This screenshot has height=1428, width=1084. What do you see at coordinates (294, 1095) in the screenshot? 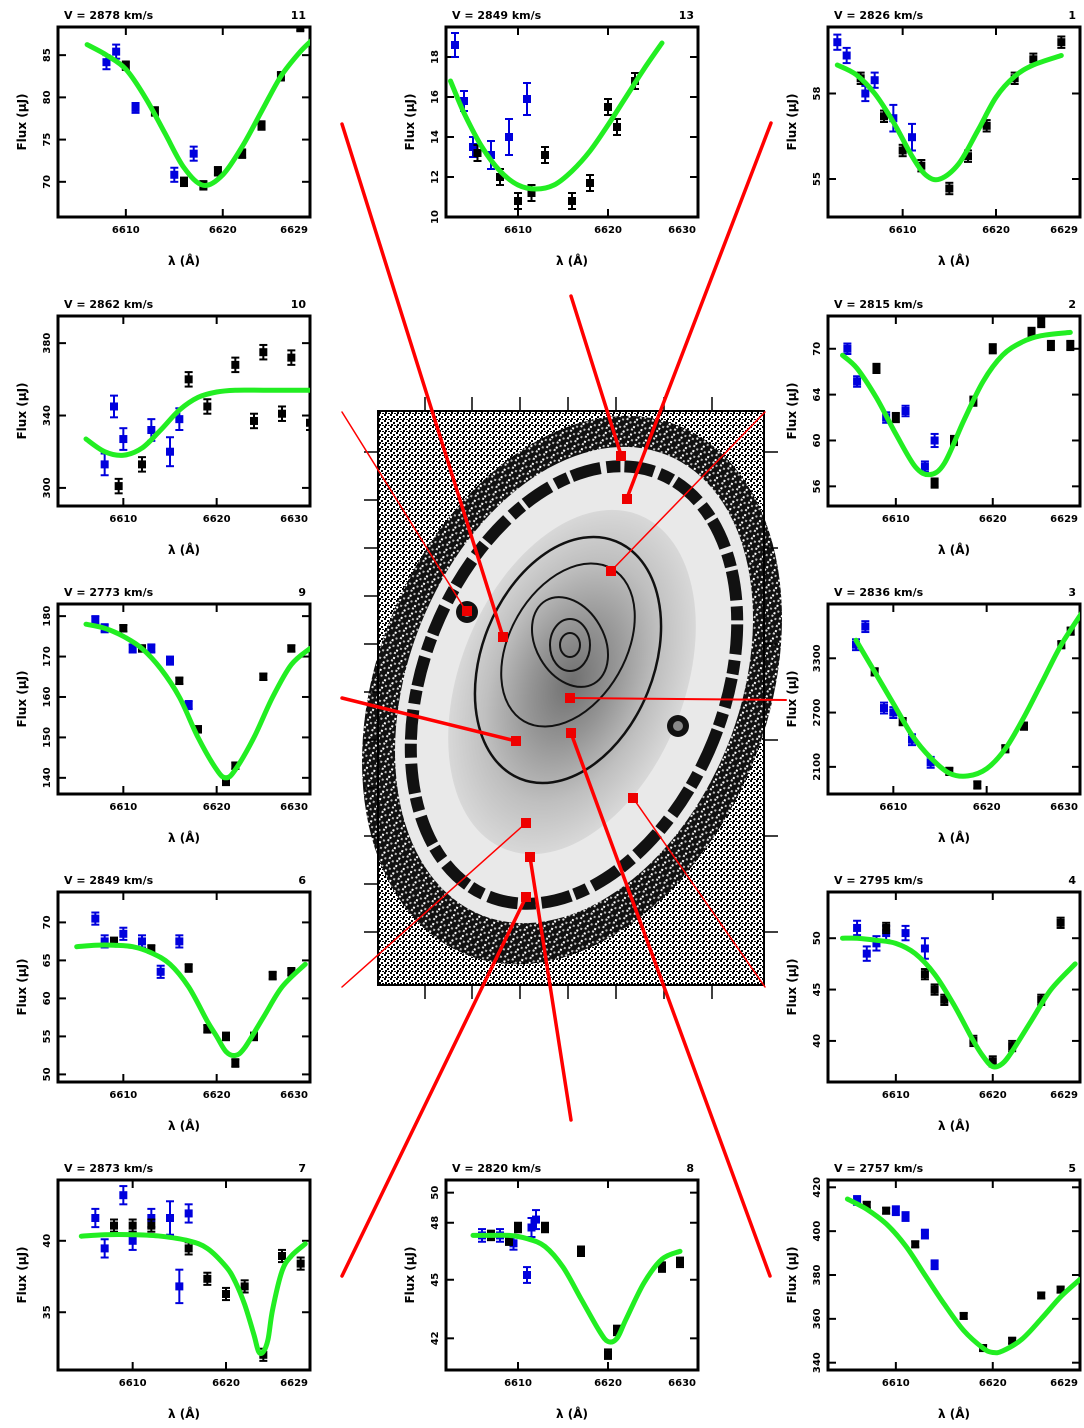
I see `x-tick-label: 6630` at bounding box center [294, 1095].